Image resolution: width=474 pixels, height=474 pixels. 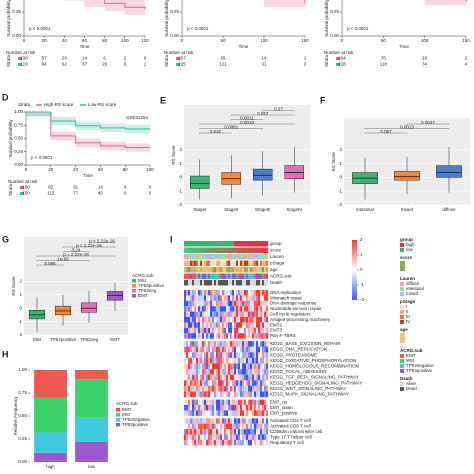 I want to click on comparison-bracket, so click(x=63, y=261).